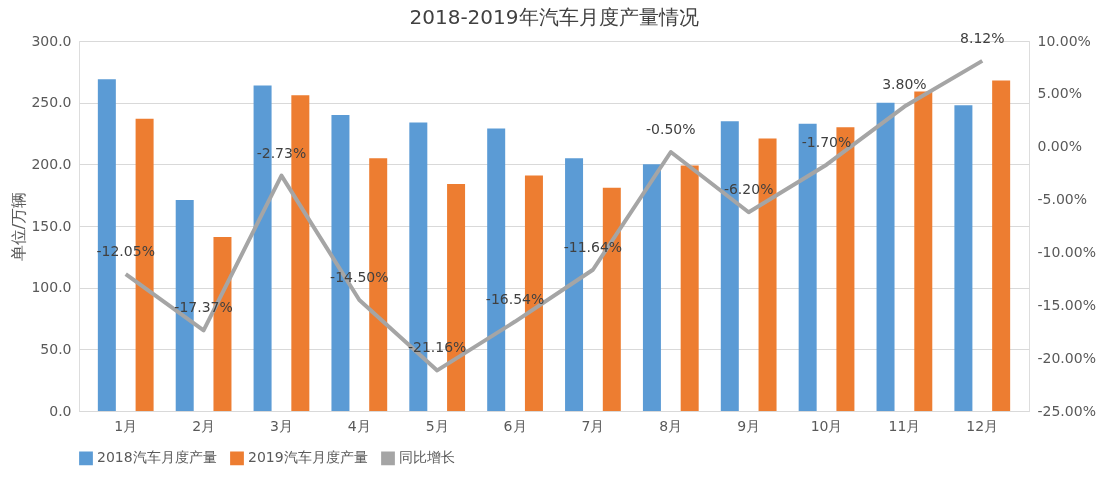 The height and width of the screenshot is (478, 1106). I want to click on y-tick-label: 300.0, so click(51, 40).